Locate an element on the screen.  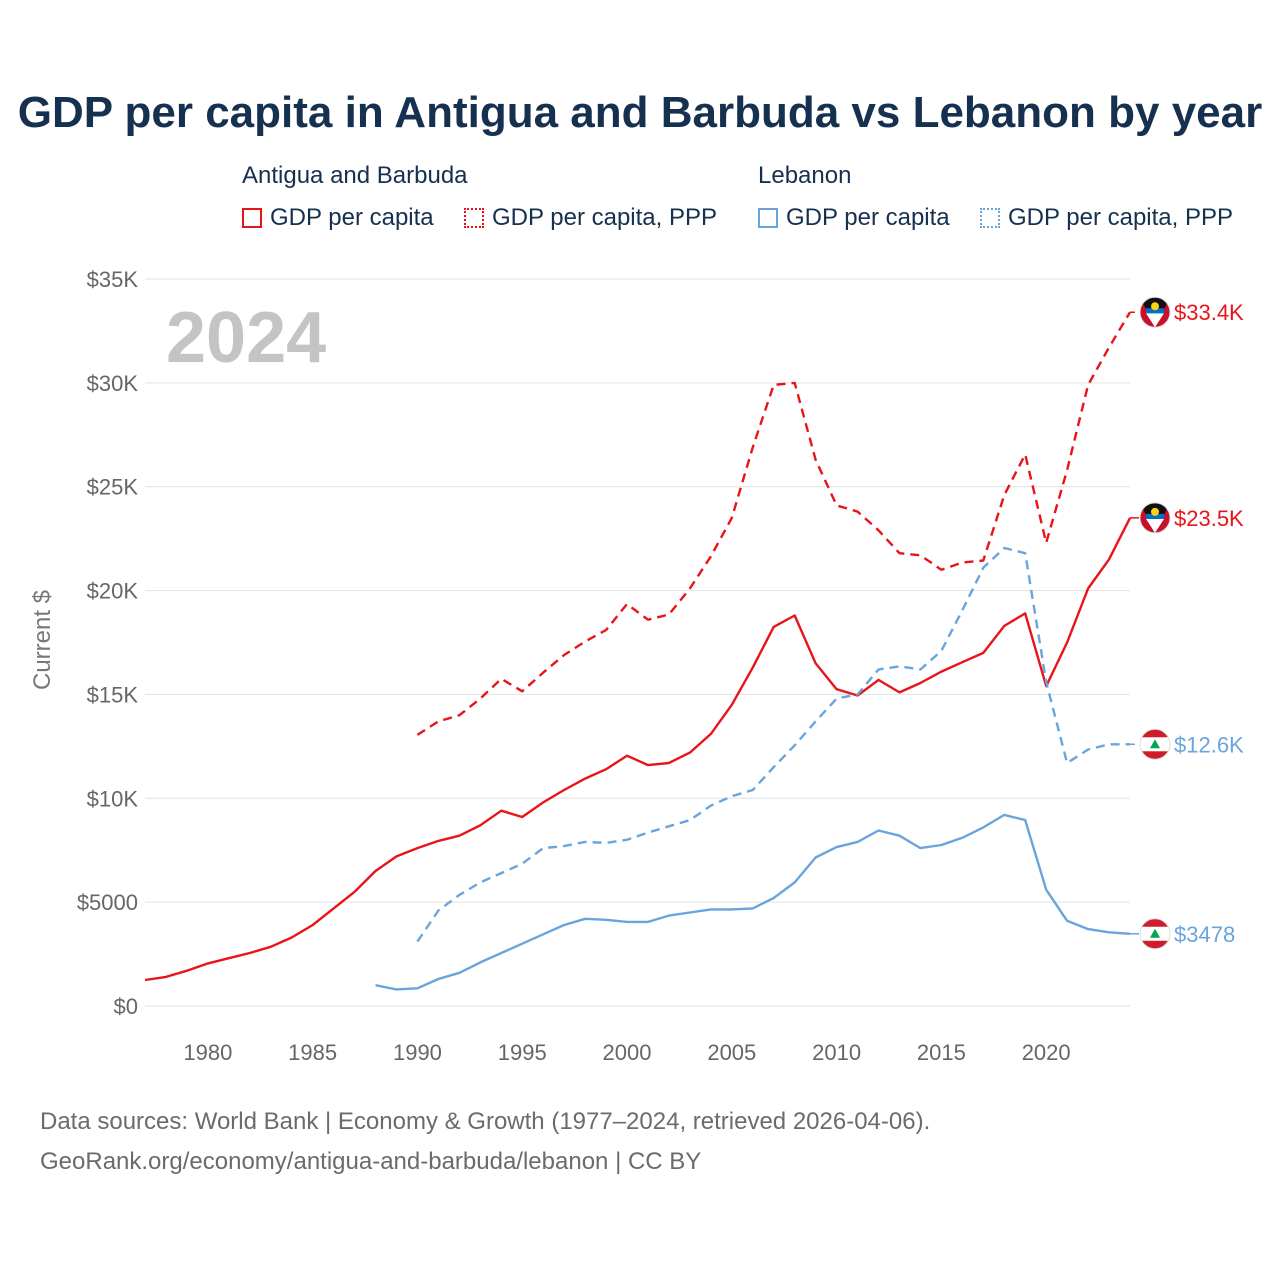
x-tick-label: 2020 is located at coordinates (1046, 1052).